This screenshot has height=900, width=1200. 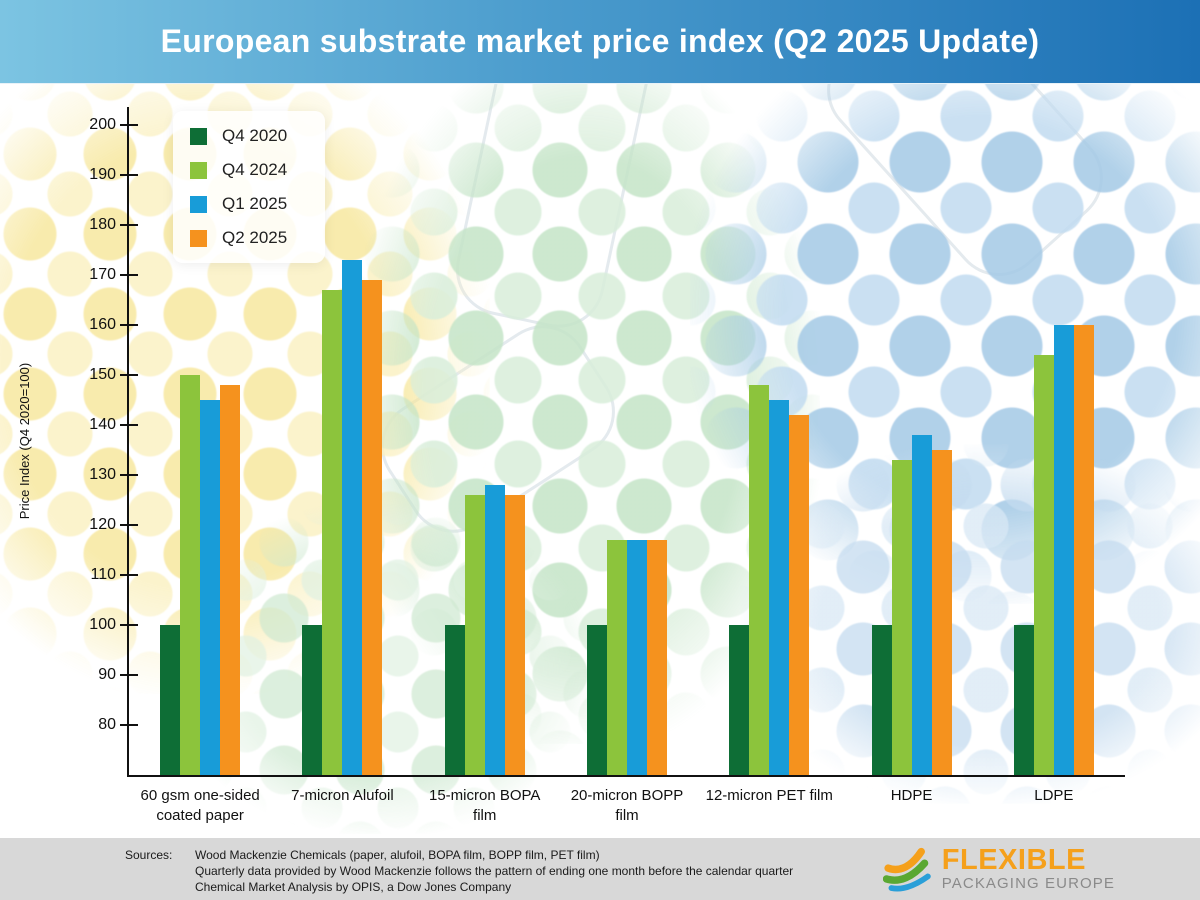 I want to click on y-tick-label: 140, so click(x=102, y=424).